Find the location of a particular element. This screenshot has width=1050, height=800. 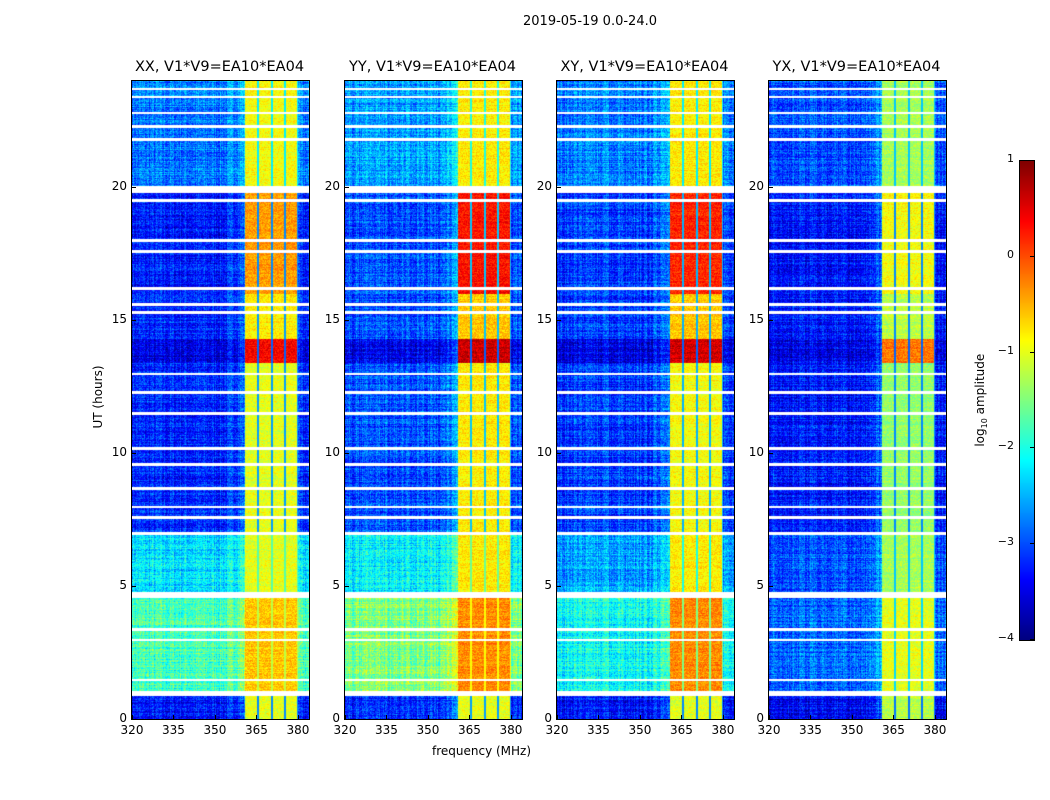

panel-title: XX, V1*V9=EA10*EA04 is located at coordinates (219, 67).